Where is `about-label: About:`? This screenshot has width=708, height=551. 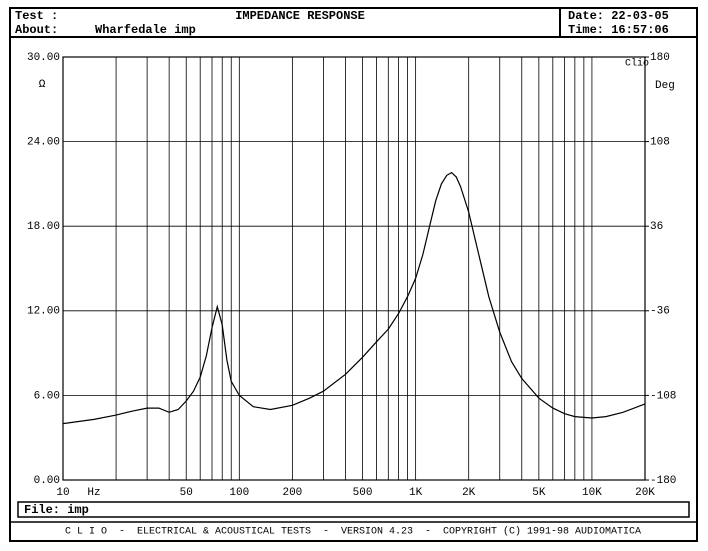 about-label: About: is located at coordinates (36, 30).